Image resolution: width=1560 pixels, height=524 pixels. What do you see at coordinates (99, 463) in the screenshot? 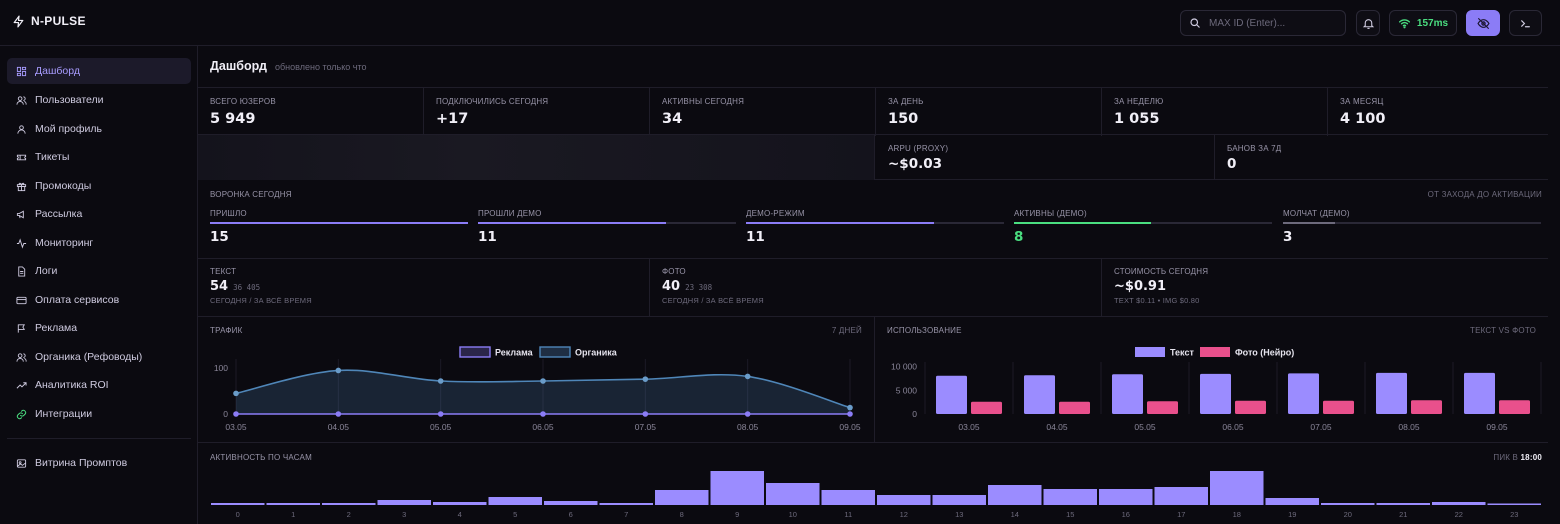
I see `sidebar-item-prompt-showcase: Витрина Промптов` at bounding box center [99, 463].